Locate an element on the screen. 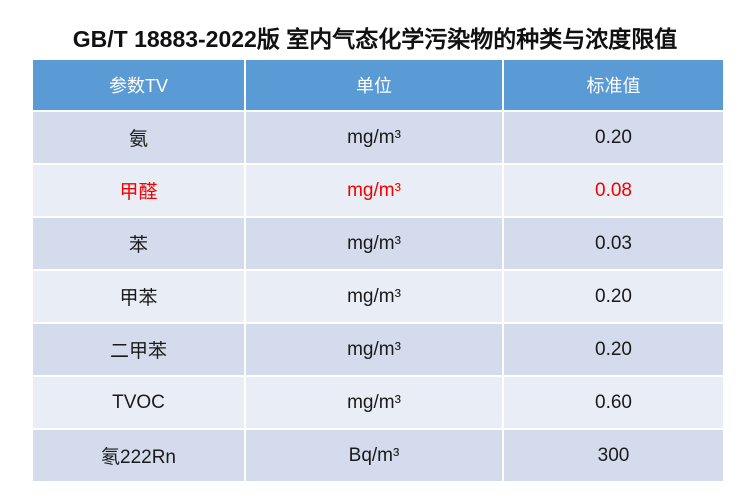 The height and width of the screenshot is (500, 750). param-cell: 氨 is located at coordinates (138, 137).